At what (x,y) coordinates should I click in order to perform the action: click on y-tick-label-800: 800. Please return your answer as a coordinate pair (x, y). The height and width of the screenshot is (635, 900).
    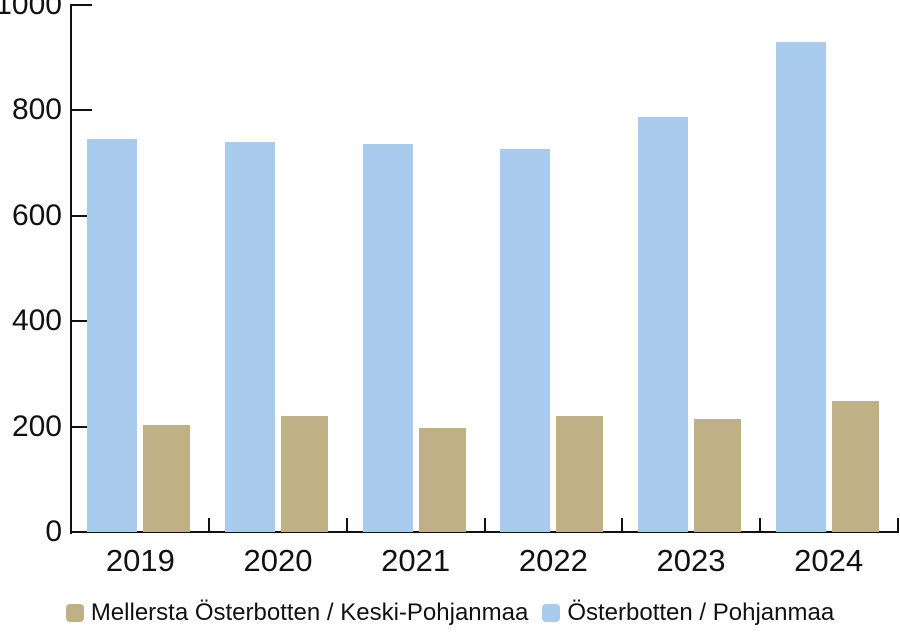
    Looking at the image, I should click on (36, 110).